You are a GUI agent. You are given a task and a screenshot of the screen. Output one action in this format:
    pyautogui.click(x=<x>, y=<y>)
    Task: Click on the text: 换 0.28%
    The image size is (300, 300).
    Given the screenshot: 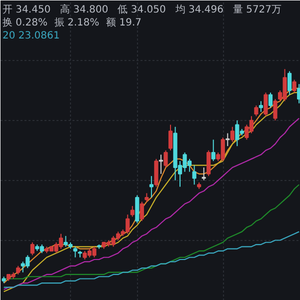 What is the action you would take?
    pyautogui.click(x=25, y=22)
    